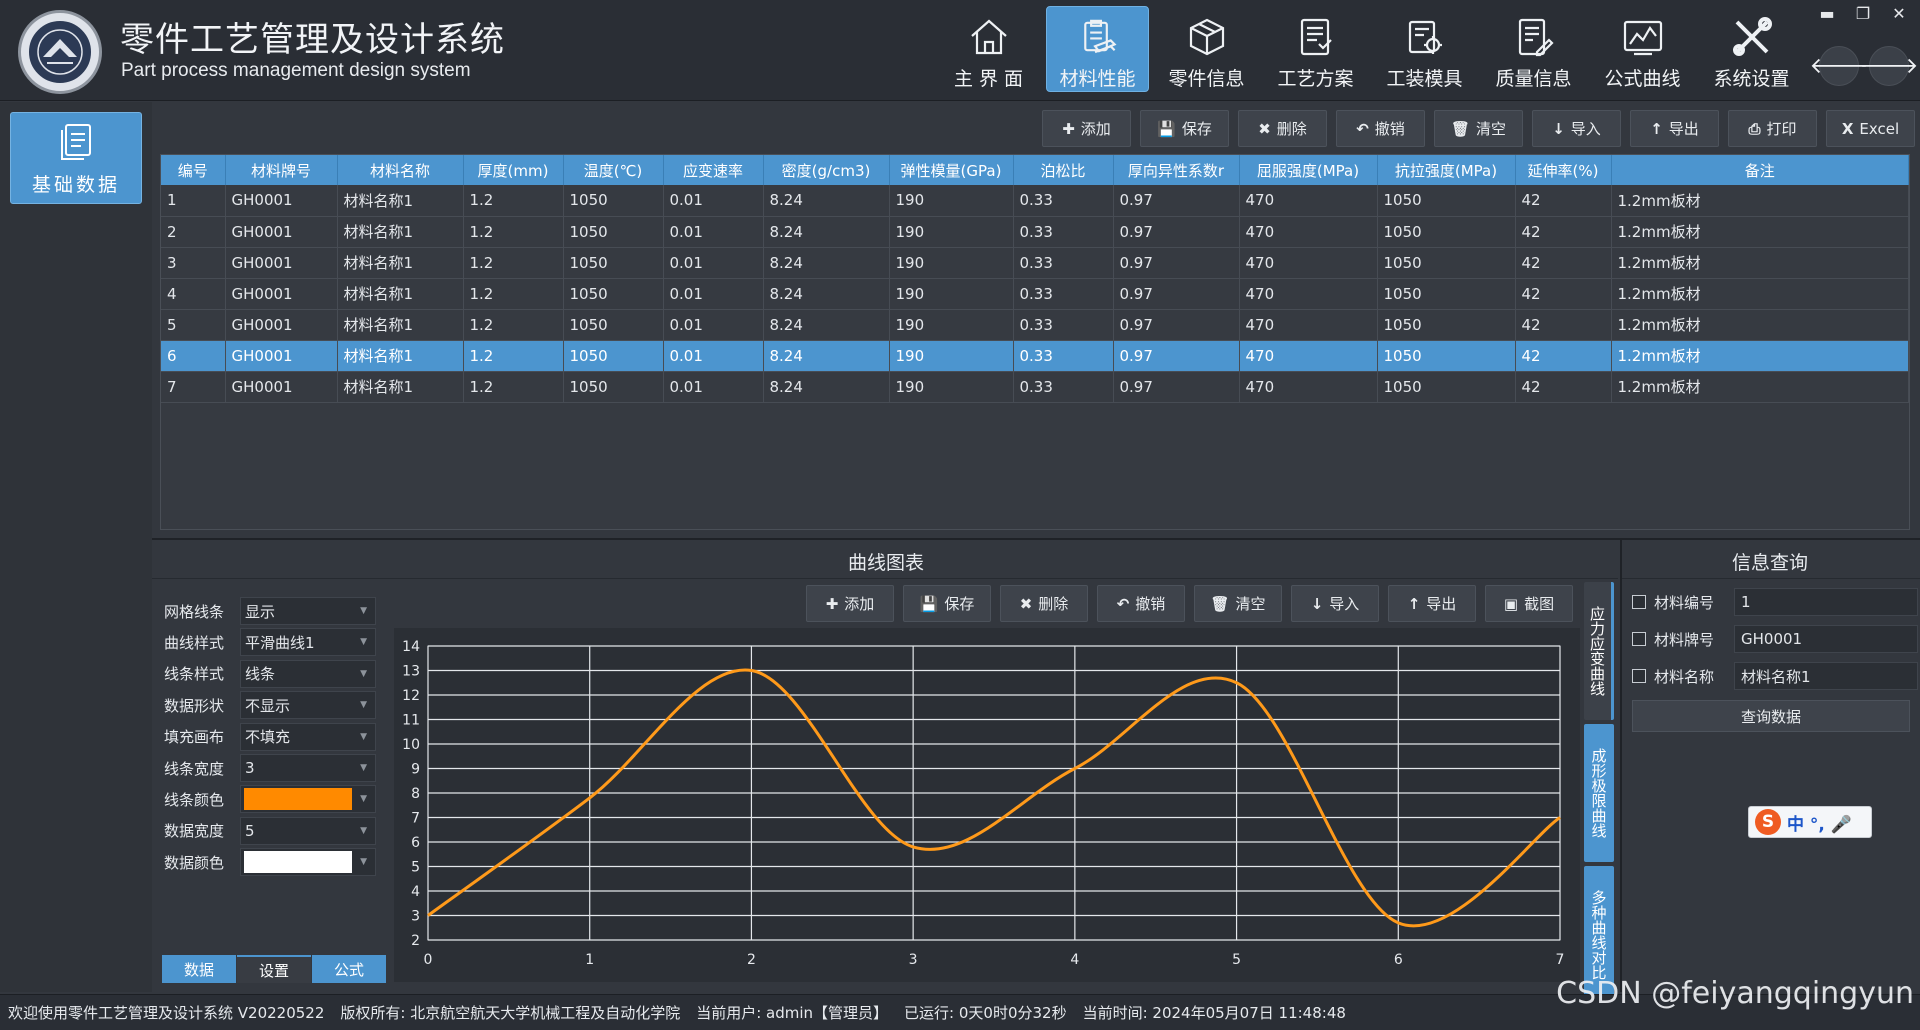 The width and height of the screenshot is (1920, 1030). Describe the element at coordinates (1176, 170) in the screenshot. I see `column-header: 厚向异性系数r` at that location.